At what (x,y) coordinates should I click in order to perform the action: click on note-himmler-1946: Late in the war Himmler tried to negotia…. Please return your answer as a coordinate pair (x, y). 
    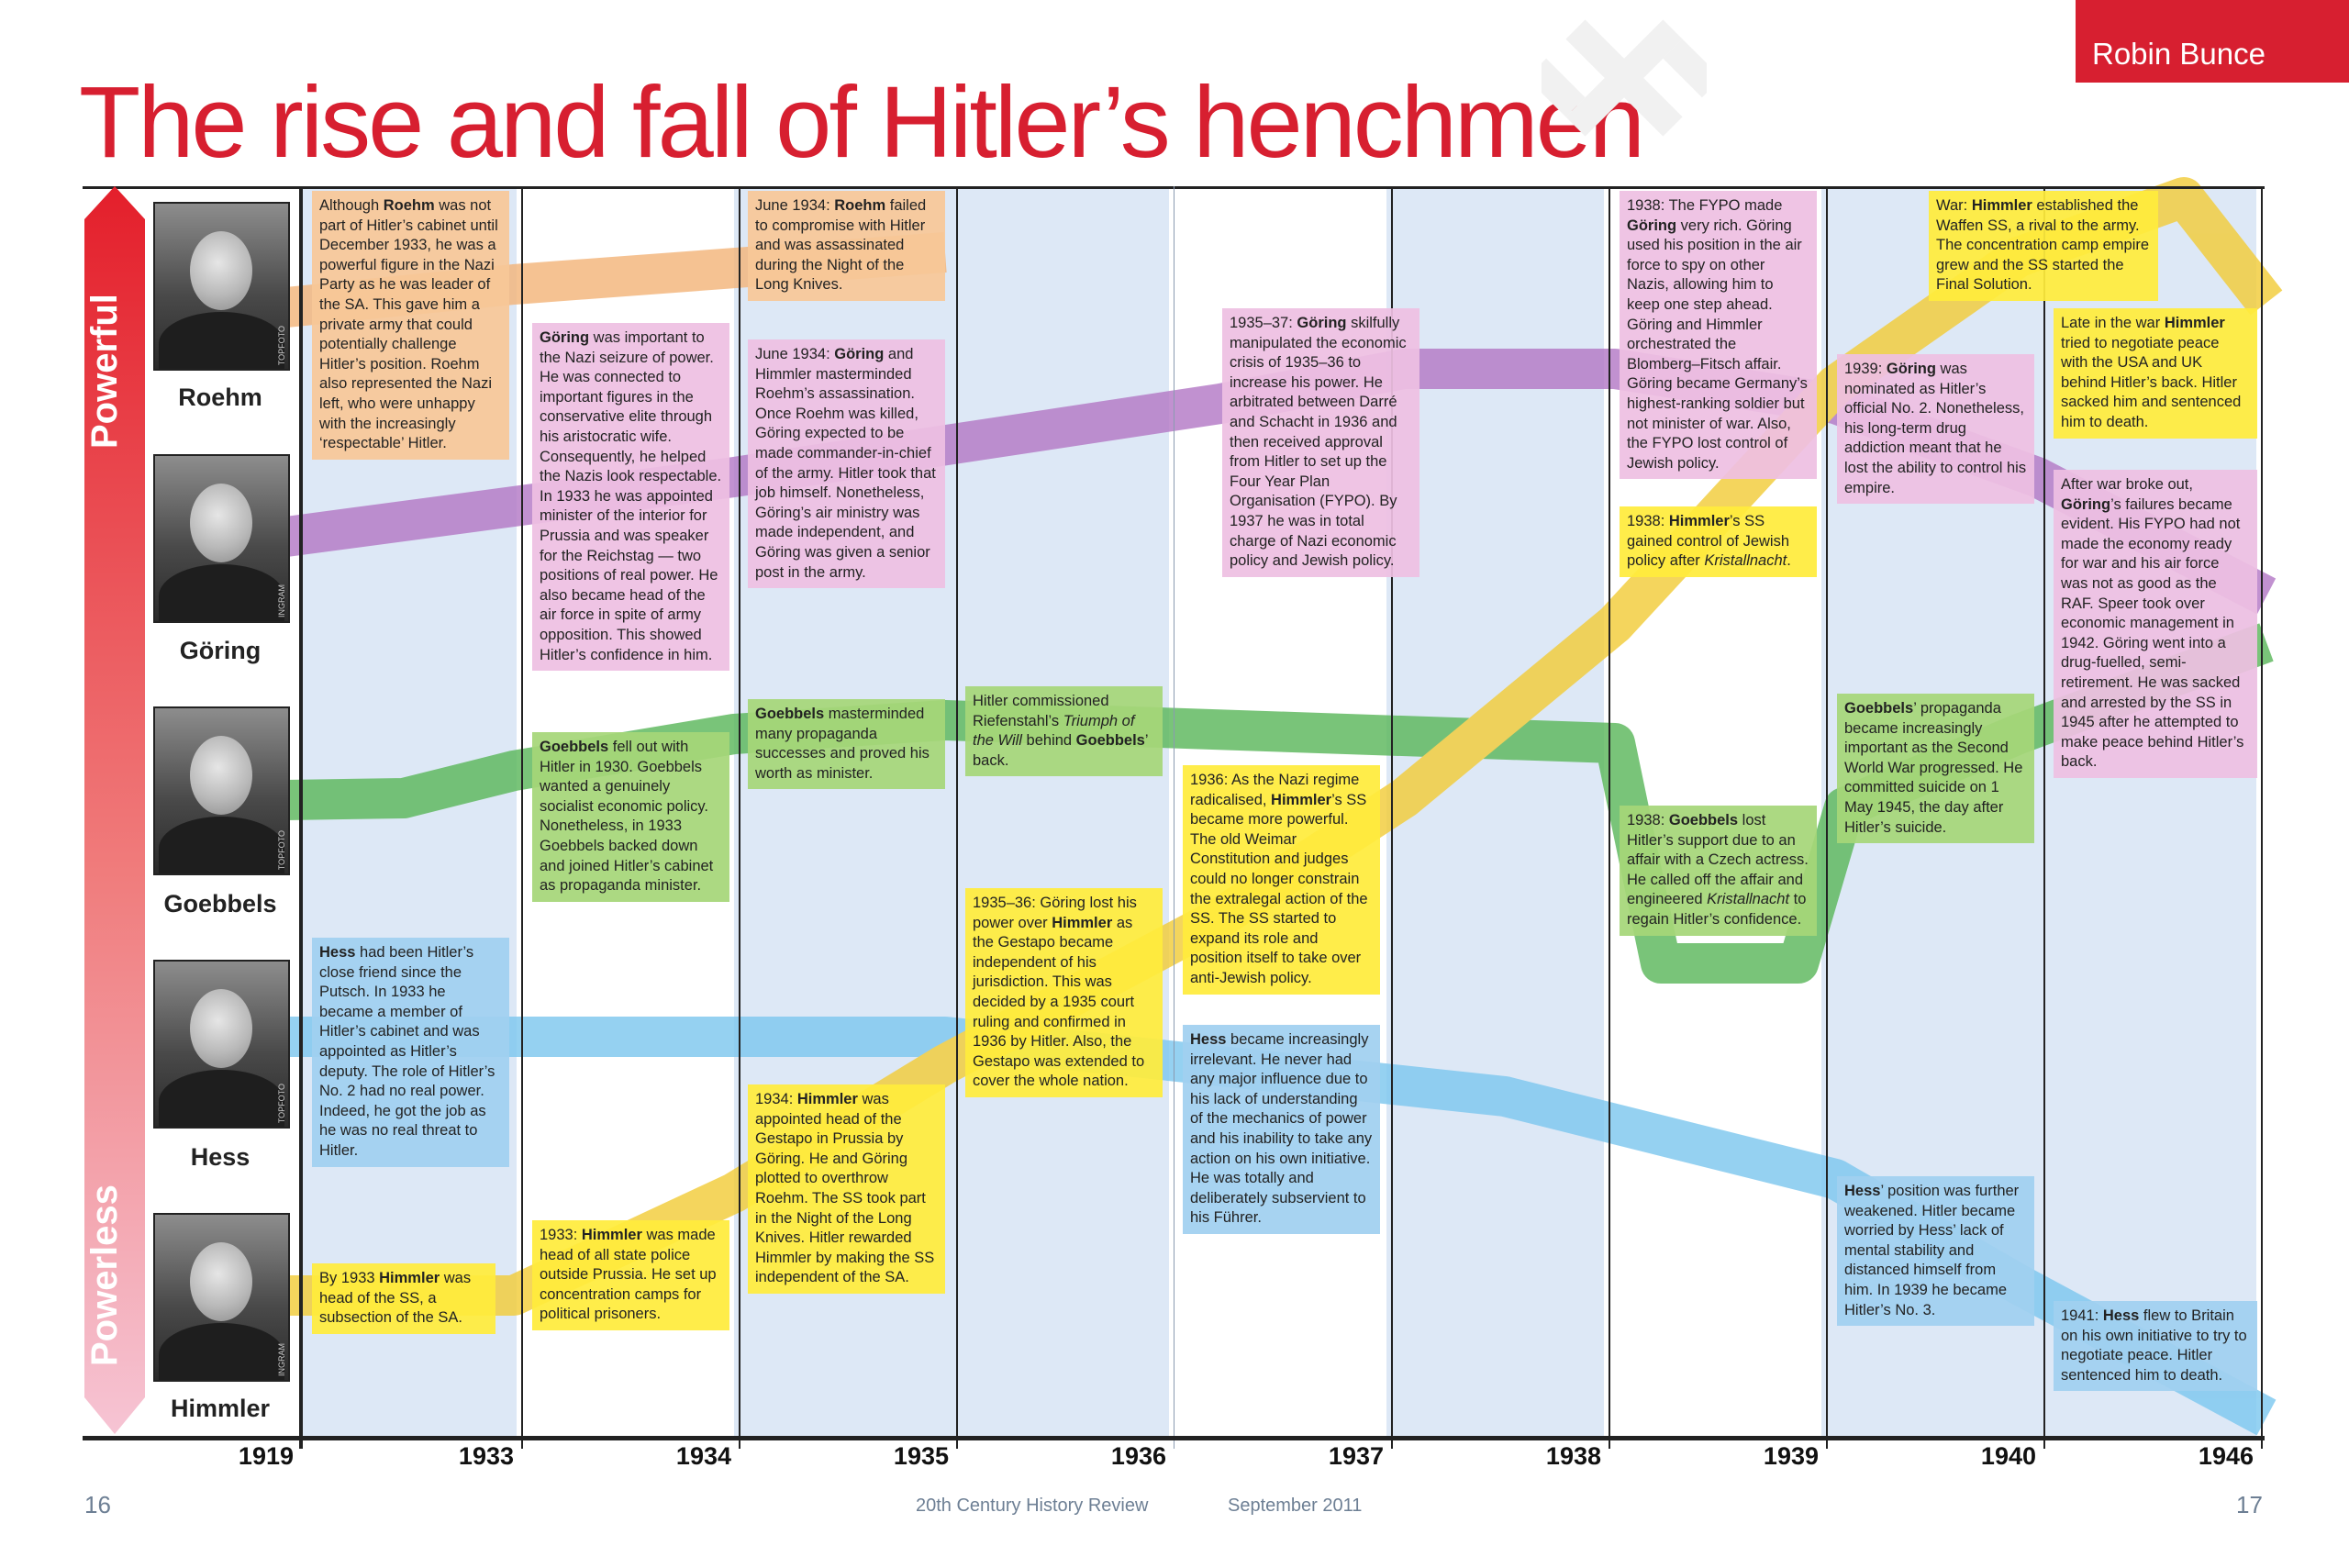
    Looking at the image, I should click on (2155, 373).